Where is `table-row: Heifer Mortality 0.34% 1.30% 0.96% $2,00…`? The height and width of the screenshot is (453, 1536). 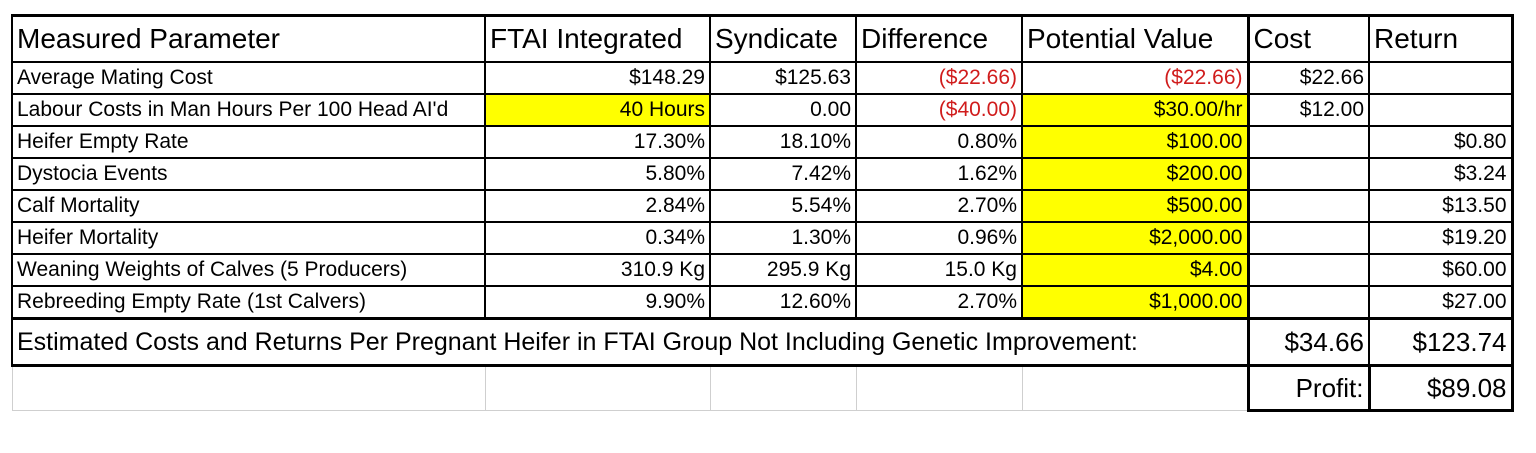 table-row: Heifer Mortality 0.34% 1.30% 0.96% $2,00… is located at coordinates (762, 238).